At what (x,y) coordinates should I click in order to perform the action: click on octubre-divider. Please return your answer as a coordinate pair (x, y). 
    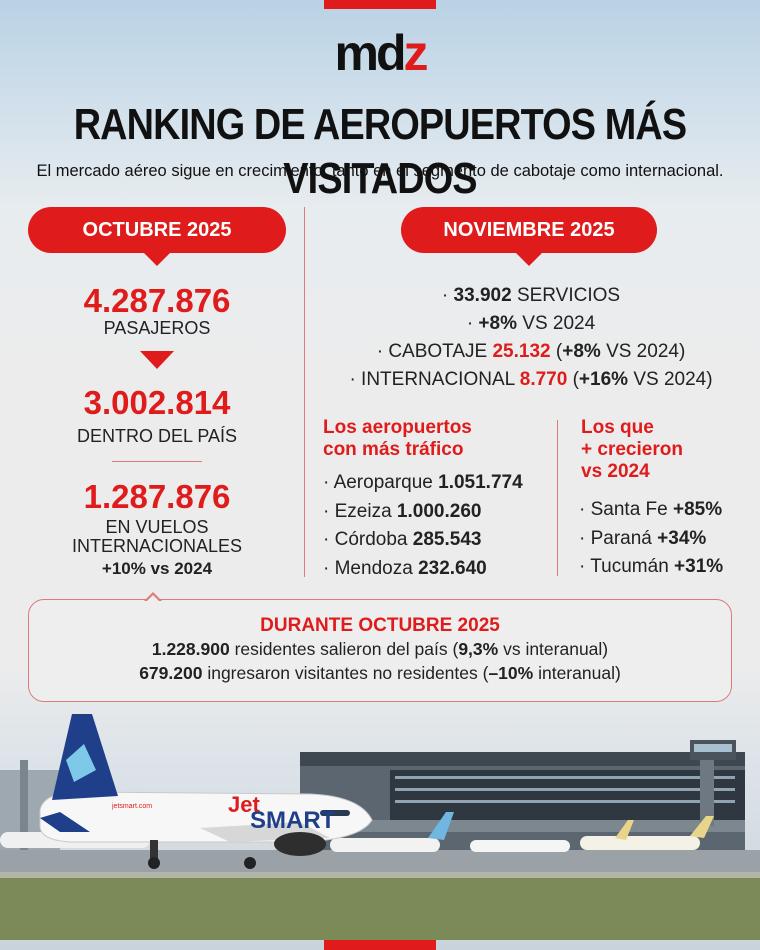
    Looking at the image, I should click on (157, 461).